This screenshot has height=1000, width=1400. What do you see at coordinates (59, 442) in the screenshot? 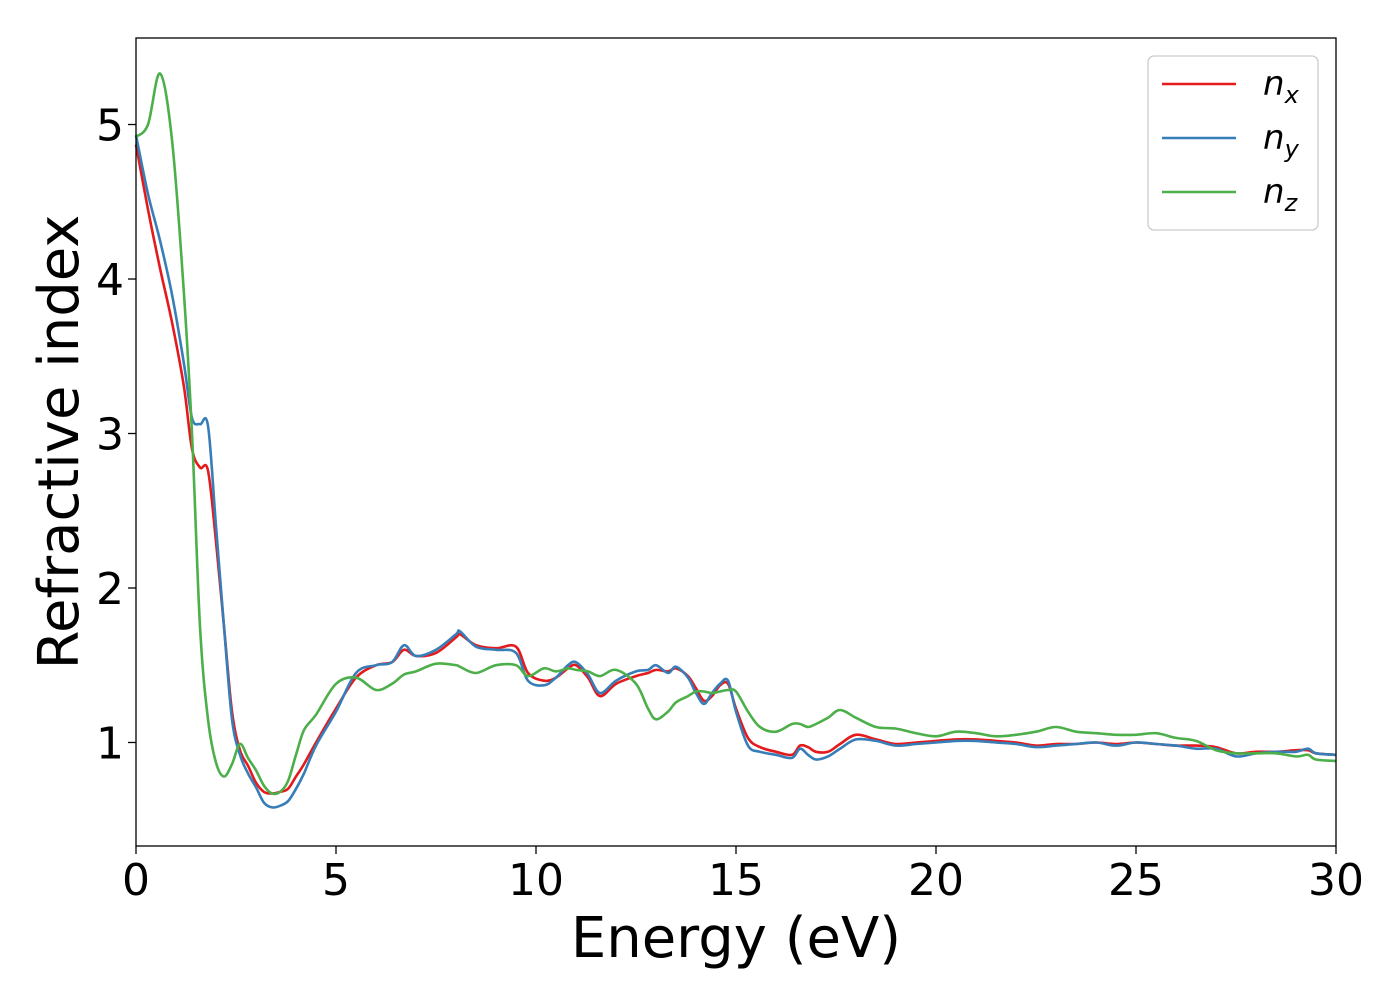
I see `y-axis-label: Refractive index` at bounding box center [59, 442].